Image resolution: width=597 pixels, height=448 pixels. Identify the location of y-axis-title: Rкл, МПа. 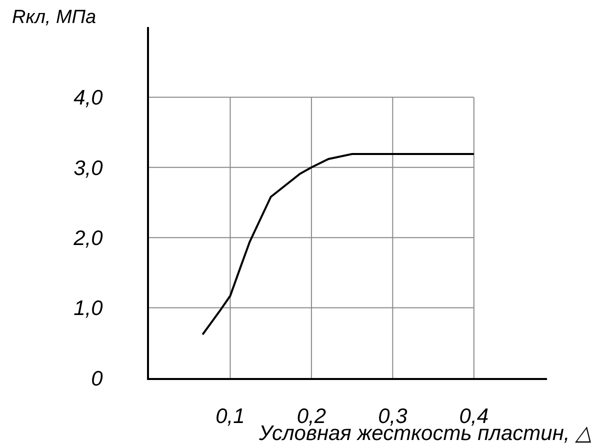
(54, 17).